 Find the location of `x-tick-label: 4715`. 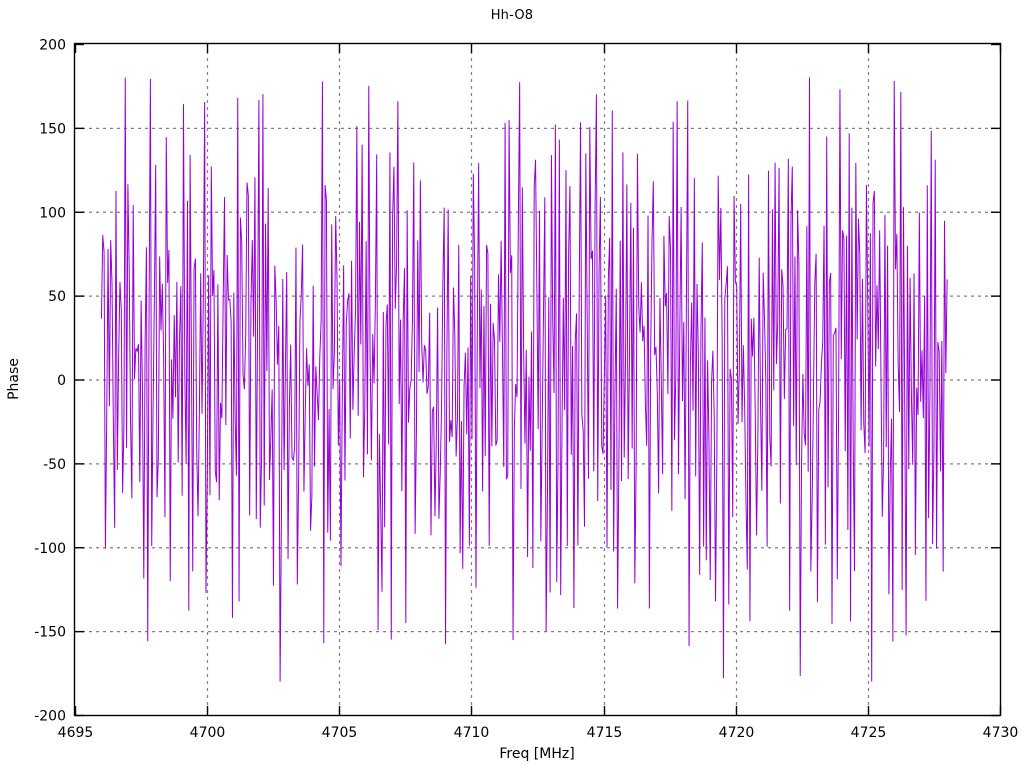

x-tick-label: 4715 is located at coordinates (605, 733).